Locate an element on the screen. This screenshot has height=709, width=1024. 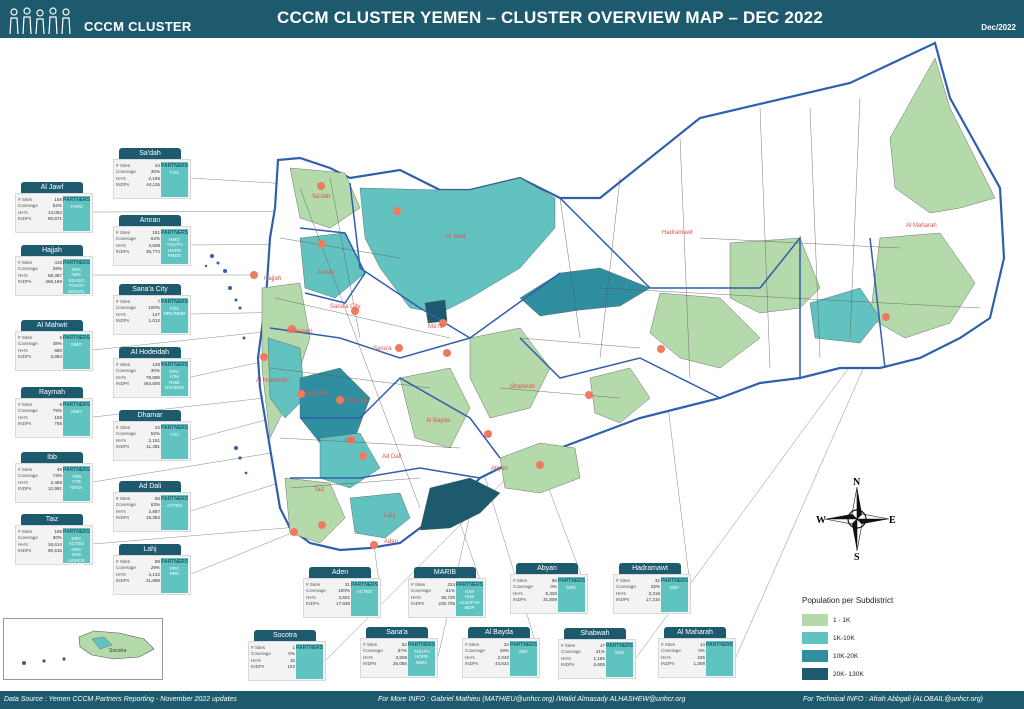
card-stat-row: # Sites 6 is located at coordinates (40, 338).